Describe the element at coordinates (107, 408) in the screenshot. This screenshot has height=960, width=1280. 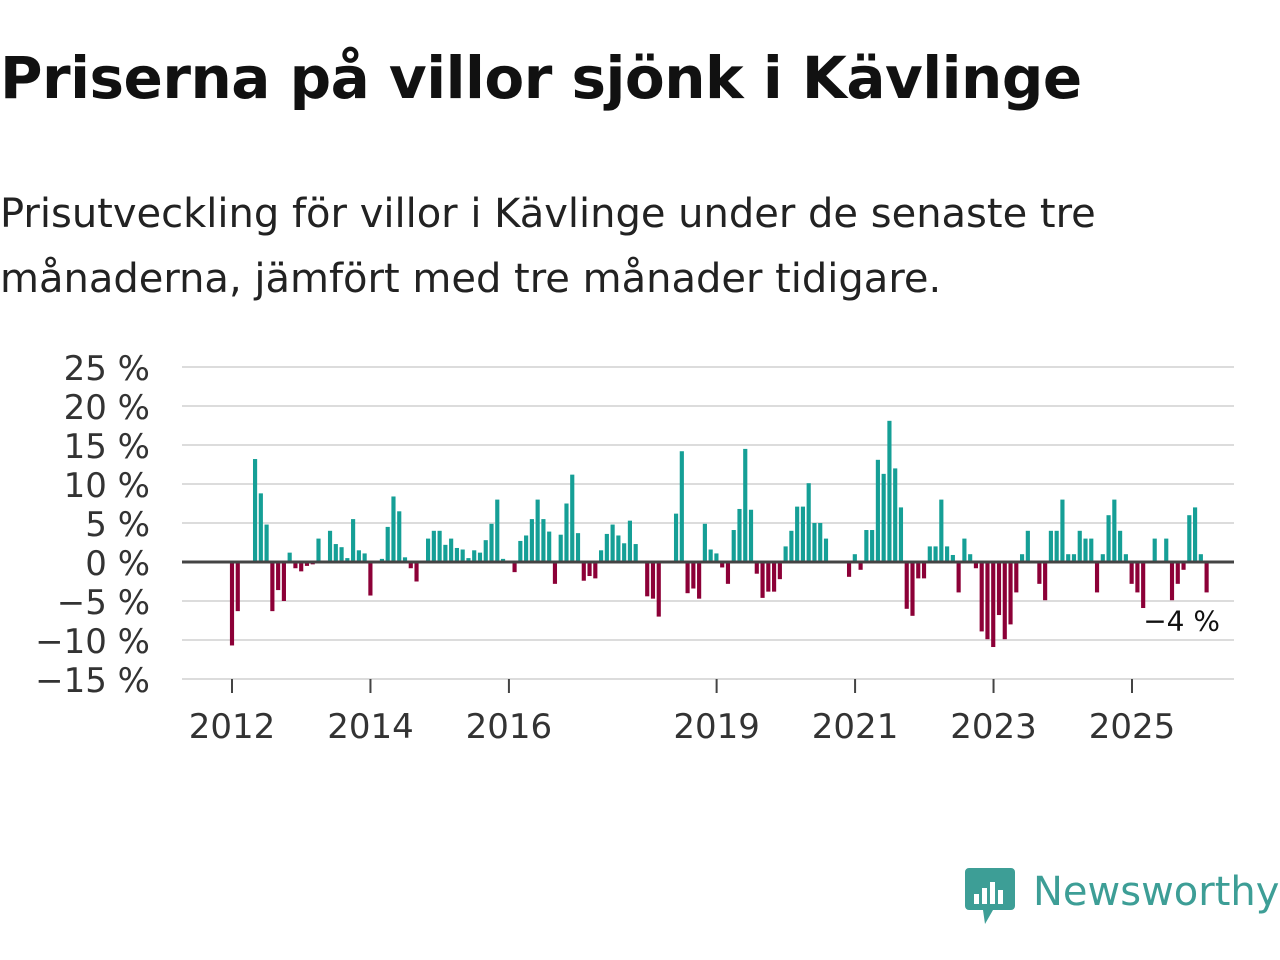
I see `y-tick-label: 20 %` at that location.